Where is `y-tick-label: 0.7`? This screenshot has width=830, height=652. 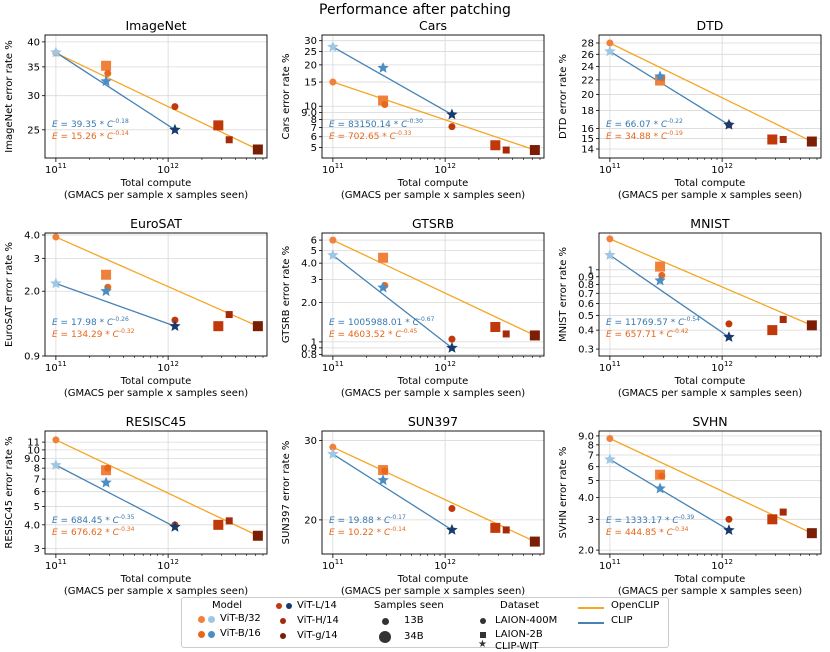 y-tick-label: 0.7 is located at coordinates (586, 294).